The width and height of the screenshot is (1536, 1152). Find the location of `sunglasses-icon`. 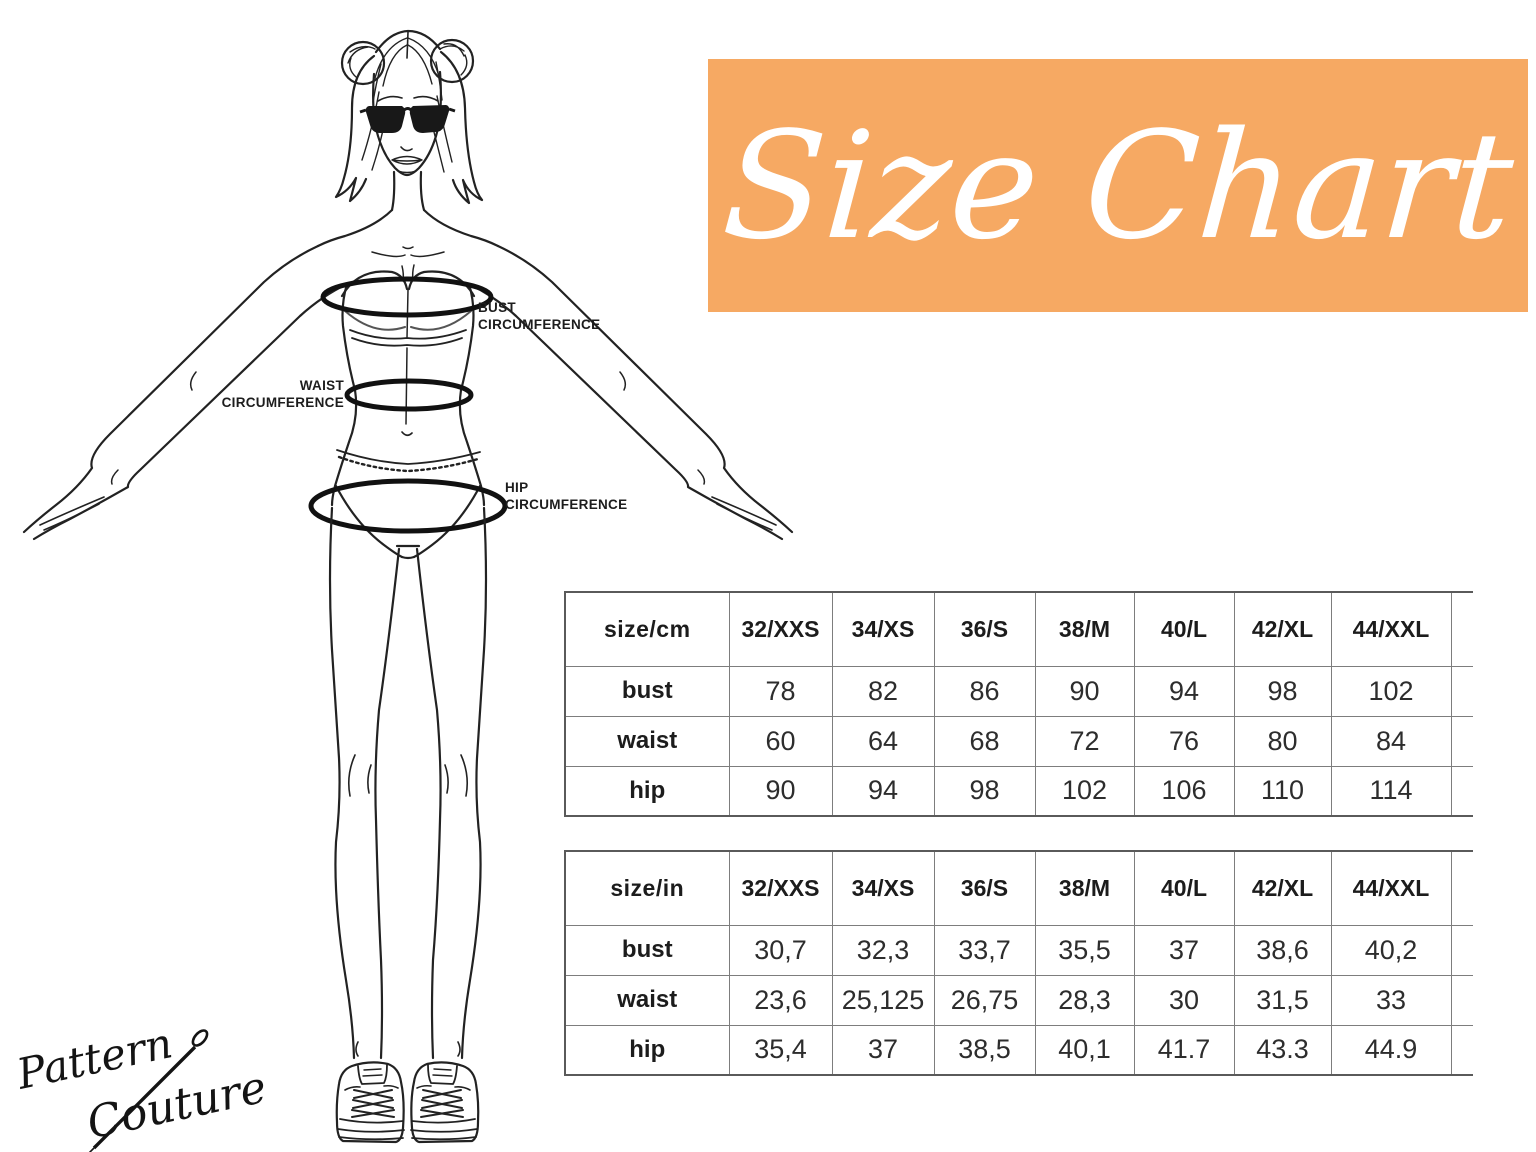

sunglasses-icon is located at coordinates (407, 119).